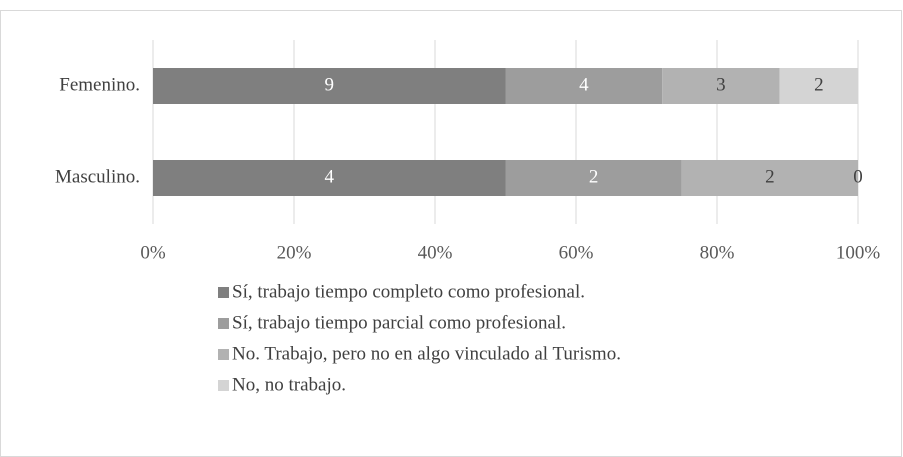 This screenshot has width=903, height=457. I want to click on x-tick-label: 60%, so click(576, 252).